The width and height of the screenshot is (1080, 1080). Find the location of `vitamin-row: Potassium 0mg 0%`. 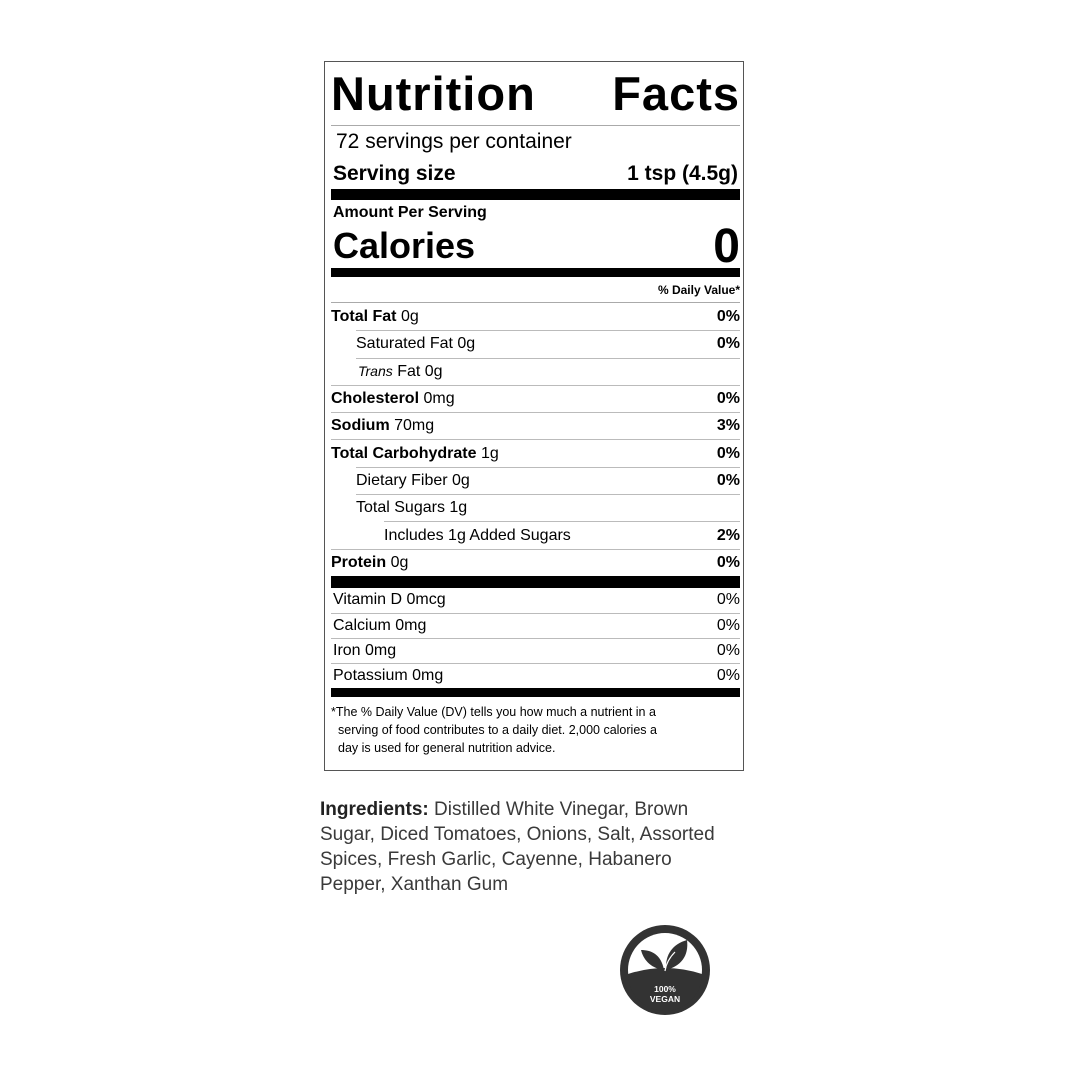

vitamin-row: Potassium 0mg 0% is located at coordinates (535, 675).